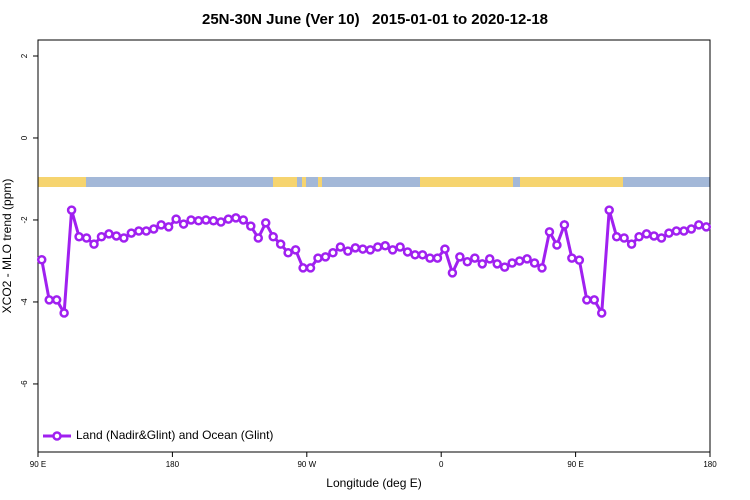 The image size is (750, 500). What do you see at coordinates (373, 483) in the screenshot?
I see `x-axis-label: Longitude (deg E)` at bounding box center [373, 483].